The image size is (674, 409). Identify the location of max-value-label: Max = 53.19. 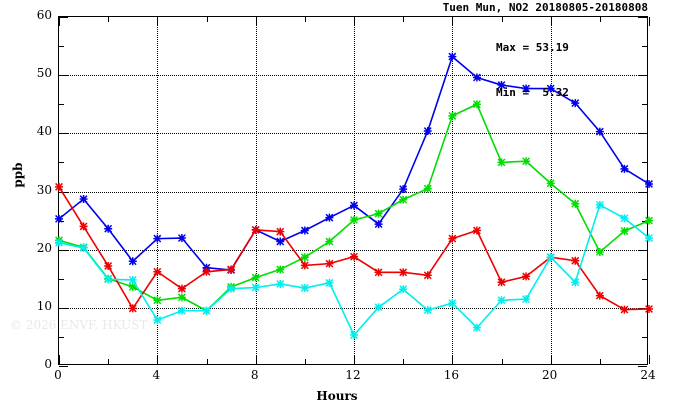
(532, 47).